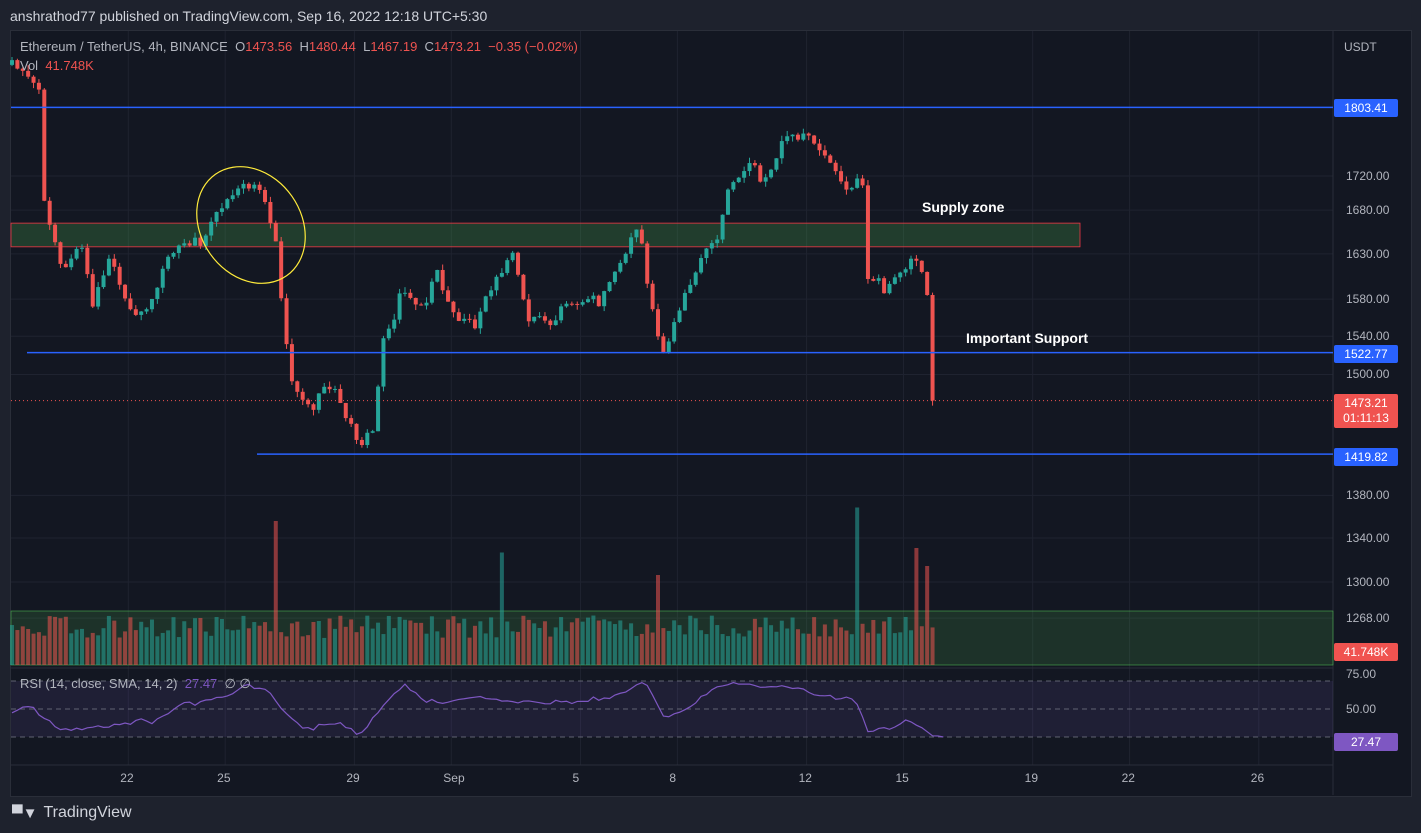 The height and width of the screenshot is (833, 1421). I want to click on price-tick: 1380.00, so click(1368, 495).